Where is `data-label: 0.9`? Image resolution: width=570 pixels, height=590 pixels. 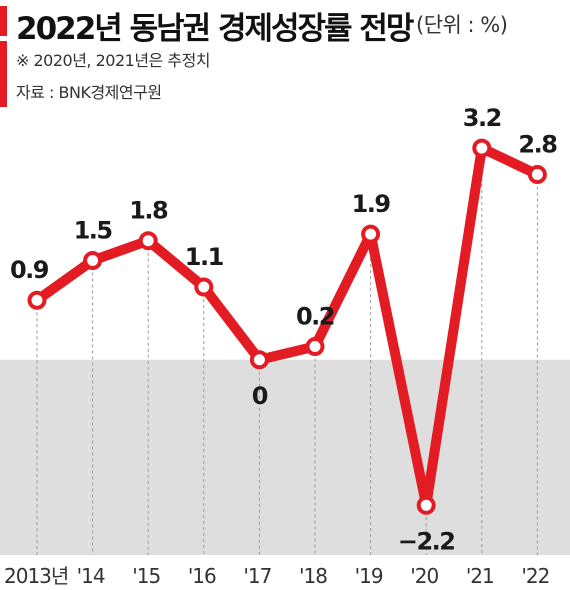
data-label: 0.9 is located at coordinates (29, 270).